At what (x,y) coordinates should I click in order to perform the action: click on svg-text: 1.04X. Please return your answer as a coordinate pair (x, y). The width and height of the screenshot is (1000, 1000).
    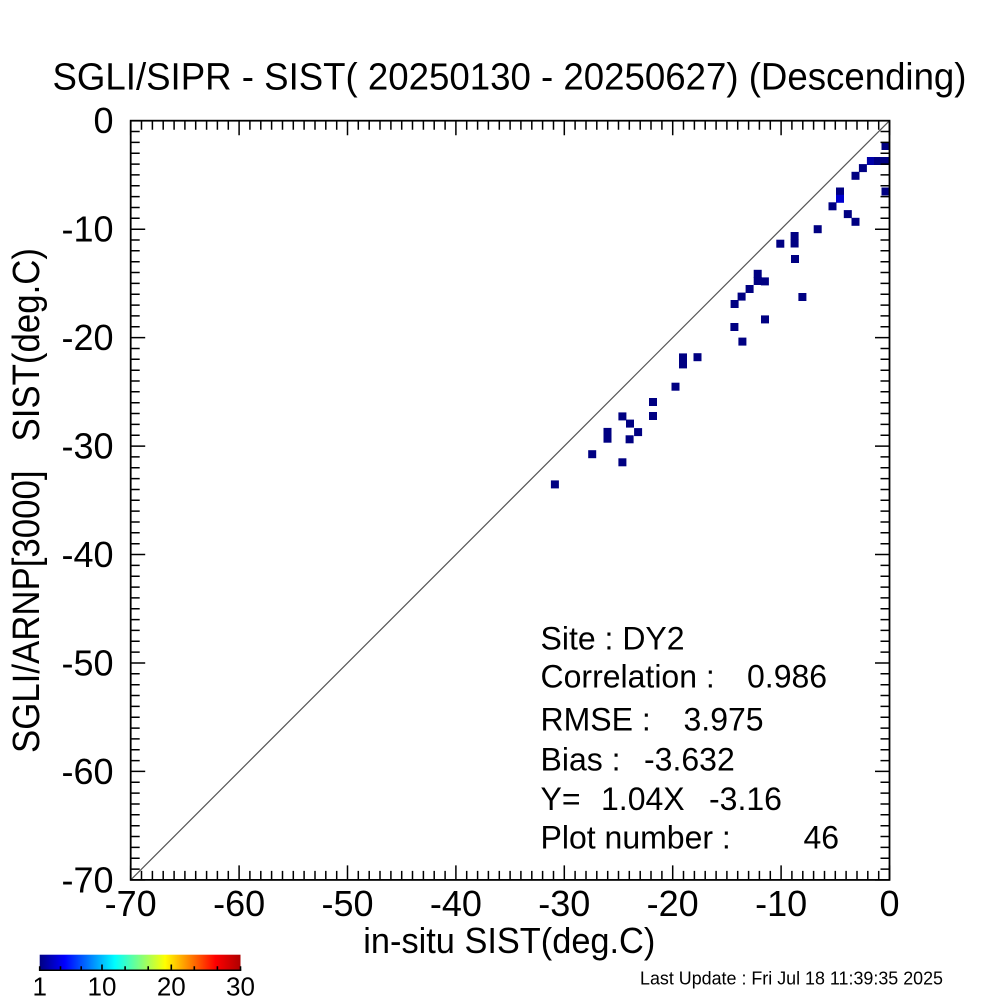
    Looking at the image, I should click on (643, 799).